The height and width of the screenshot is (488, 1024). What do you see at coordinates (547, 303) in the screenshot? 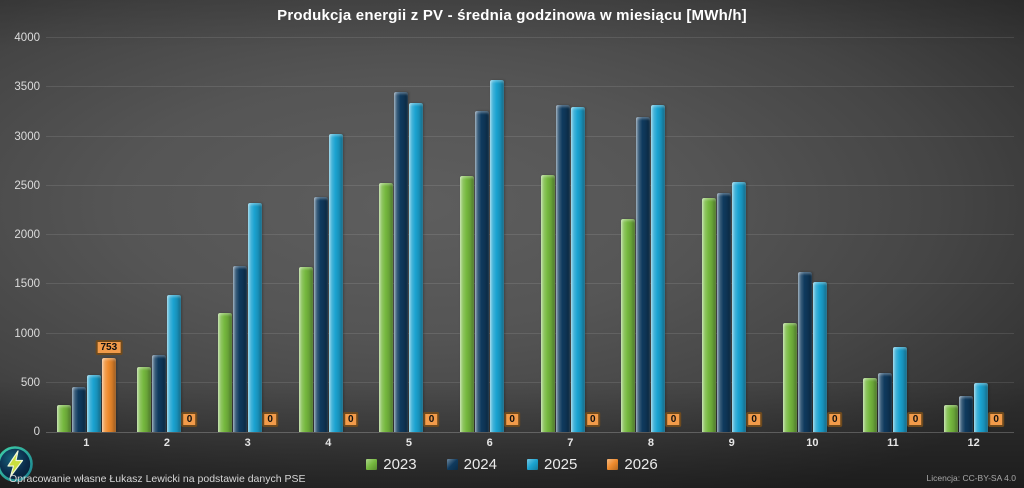
I see `bar-2023-m7` at bounding box center [547, 303].